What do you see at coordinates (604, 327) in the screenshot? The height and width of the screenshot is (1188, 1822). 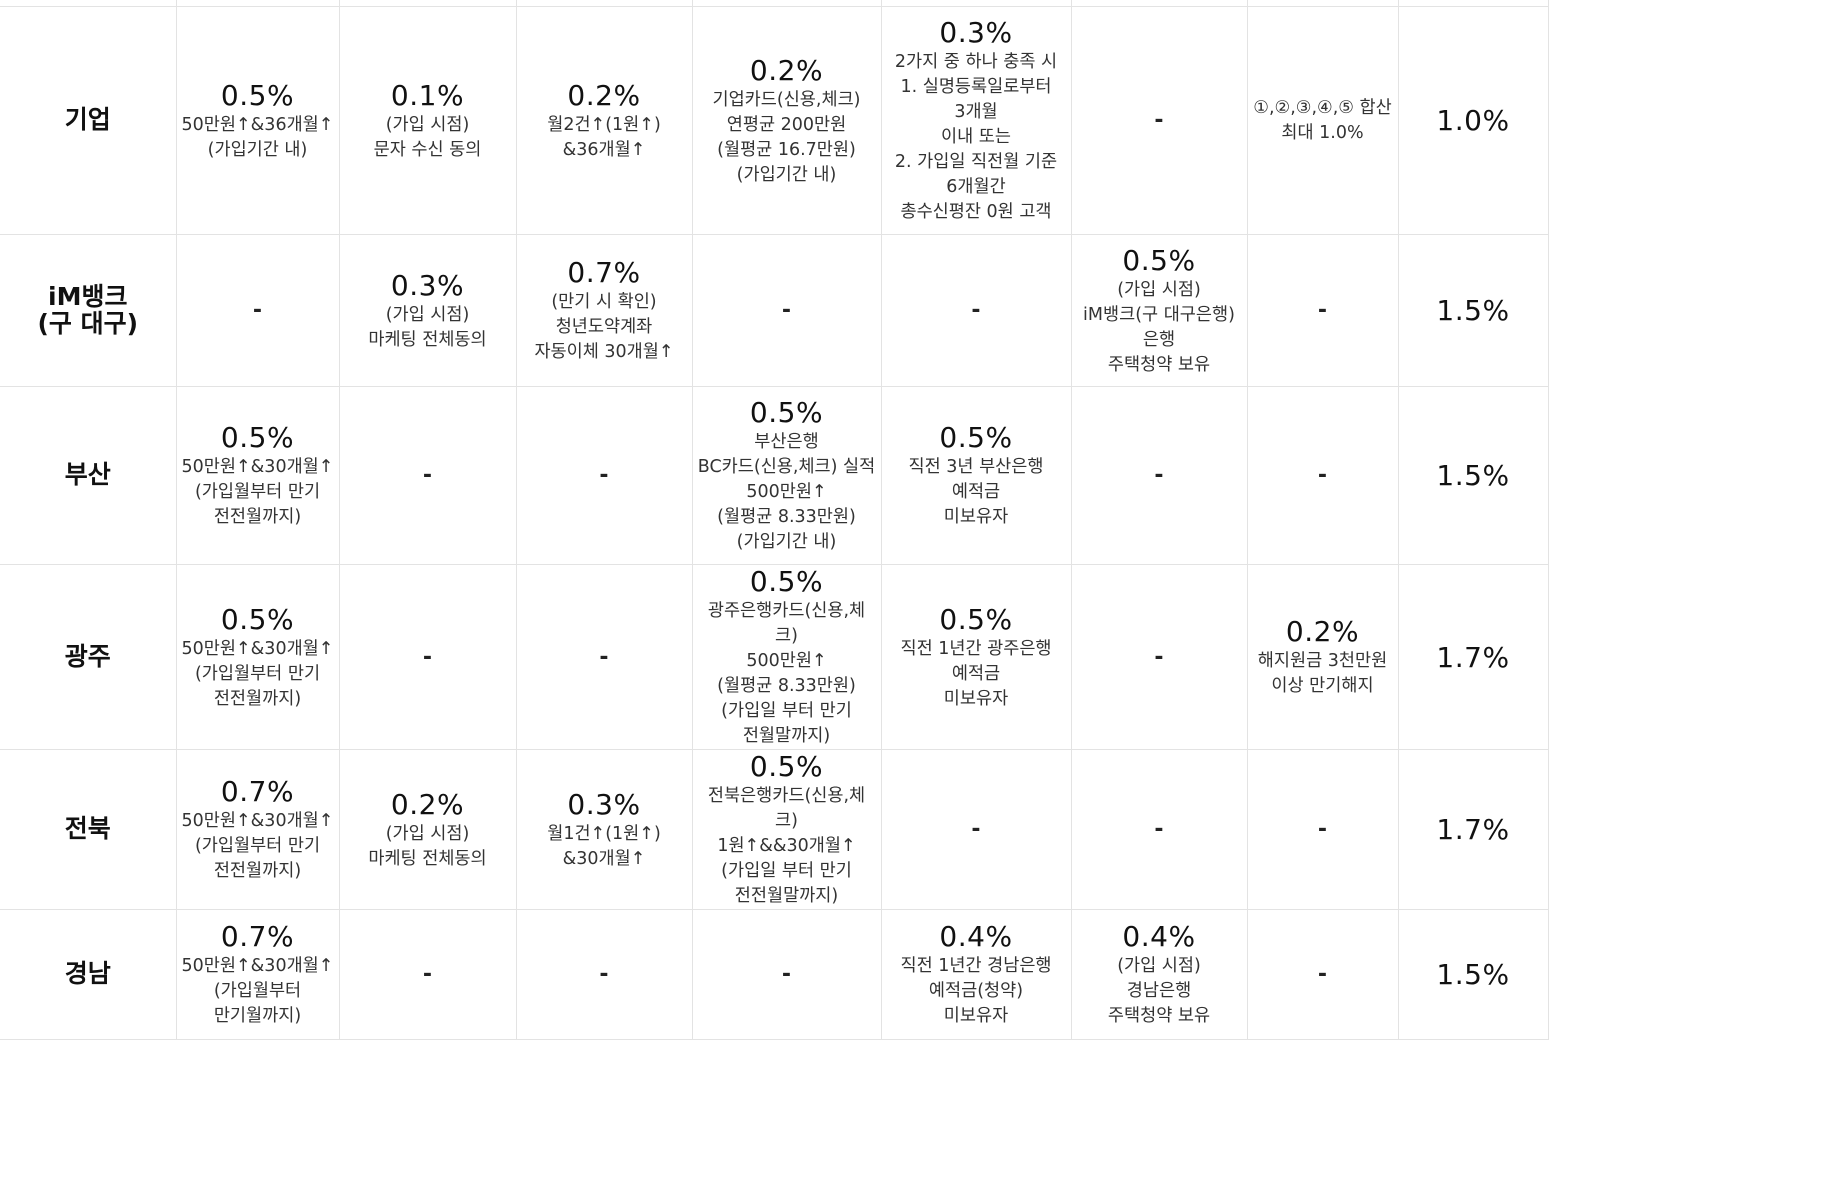 I see `condition-description: (만기 시 확인) 청년도약계좌 자동이체 30개월↑` at bounding box center [604, 327].